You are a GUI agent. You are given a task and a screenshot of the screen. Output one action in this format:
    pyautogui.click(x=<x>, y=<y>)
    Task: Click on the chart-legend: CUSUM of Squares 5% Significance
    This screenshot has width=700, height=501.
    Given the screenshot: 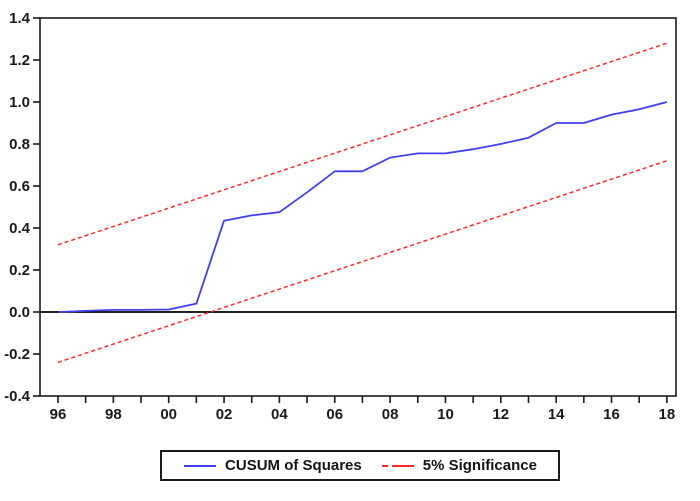 What is the action you would take?
    pyautogui.click(x=360, y=465)
    